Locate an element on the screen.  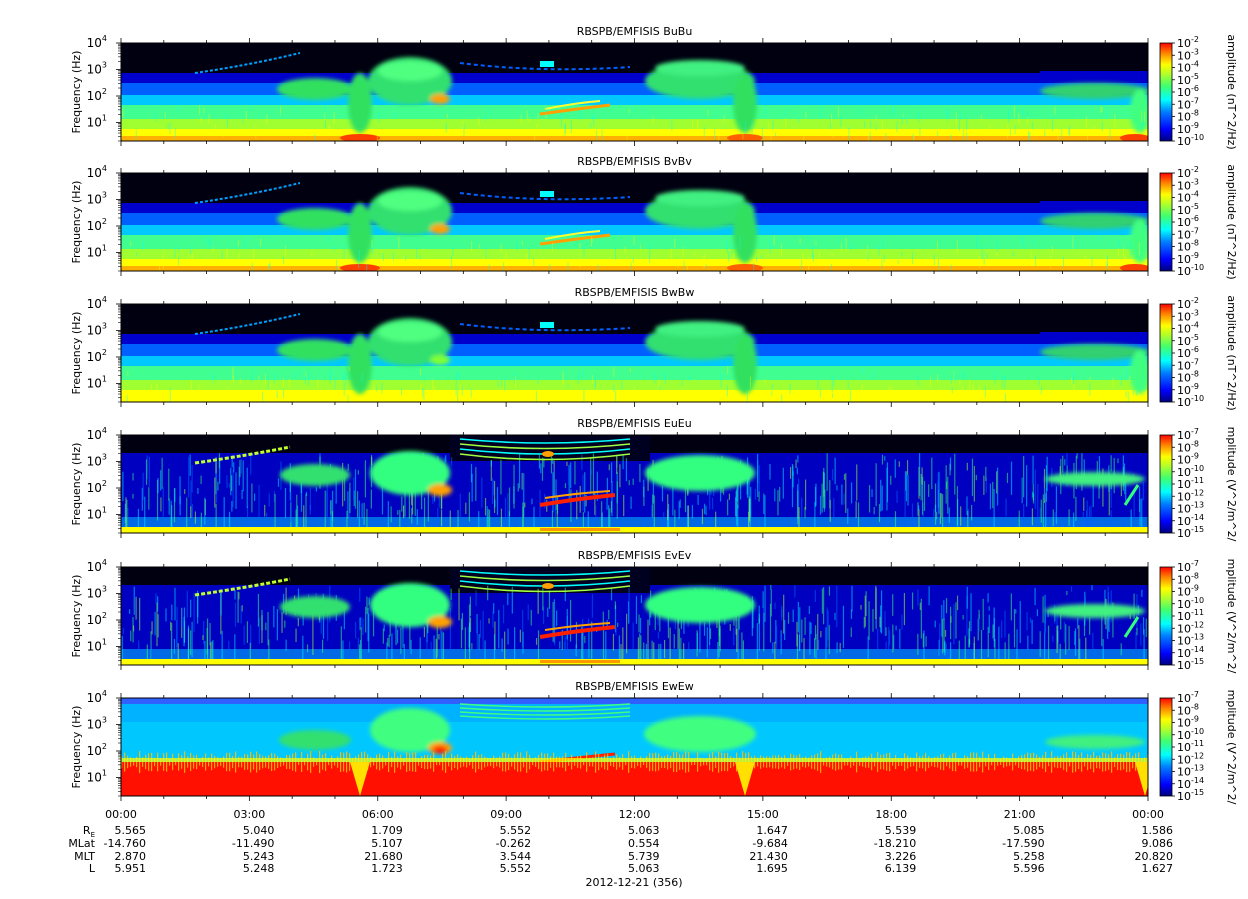
colorbar-tick-label: 10⁻⁵ is located at coordinates (1188, 79).